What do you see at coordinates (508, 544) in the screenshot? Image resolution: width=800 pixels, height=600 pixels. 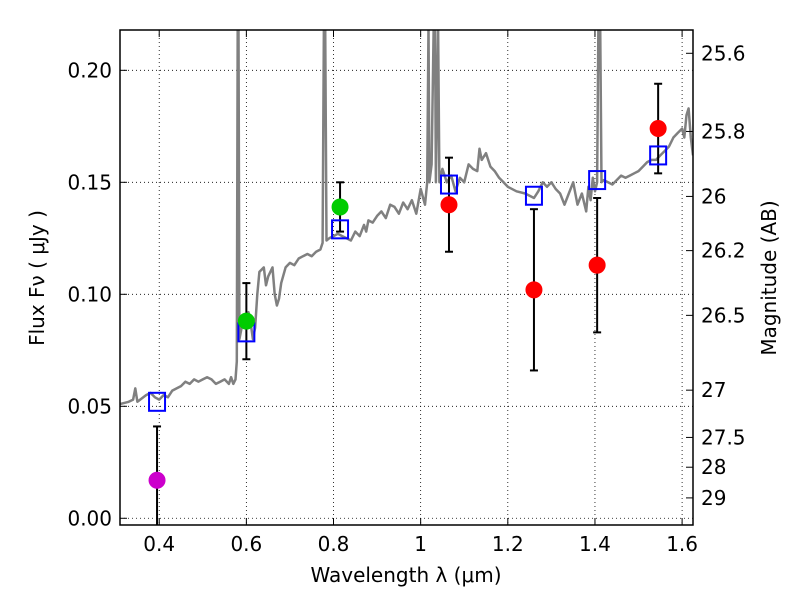 I see `x-tick-label-4: 1.2` at bounding box center [508, 544].